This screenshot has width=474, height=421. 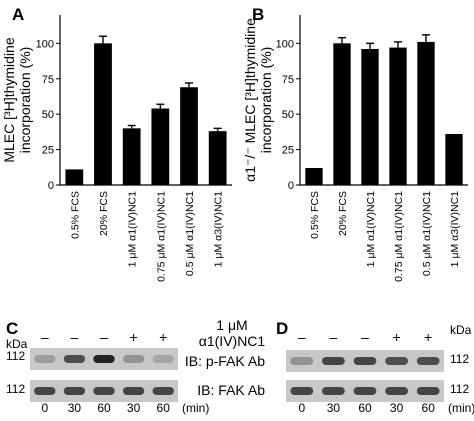 I want to click on ib-fak-label: IB: FAK Ab, so click(x=231, y=390).